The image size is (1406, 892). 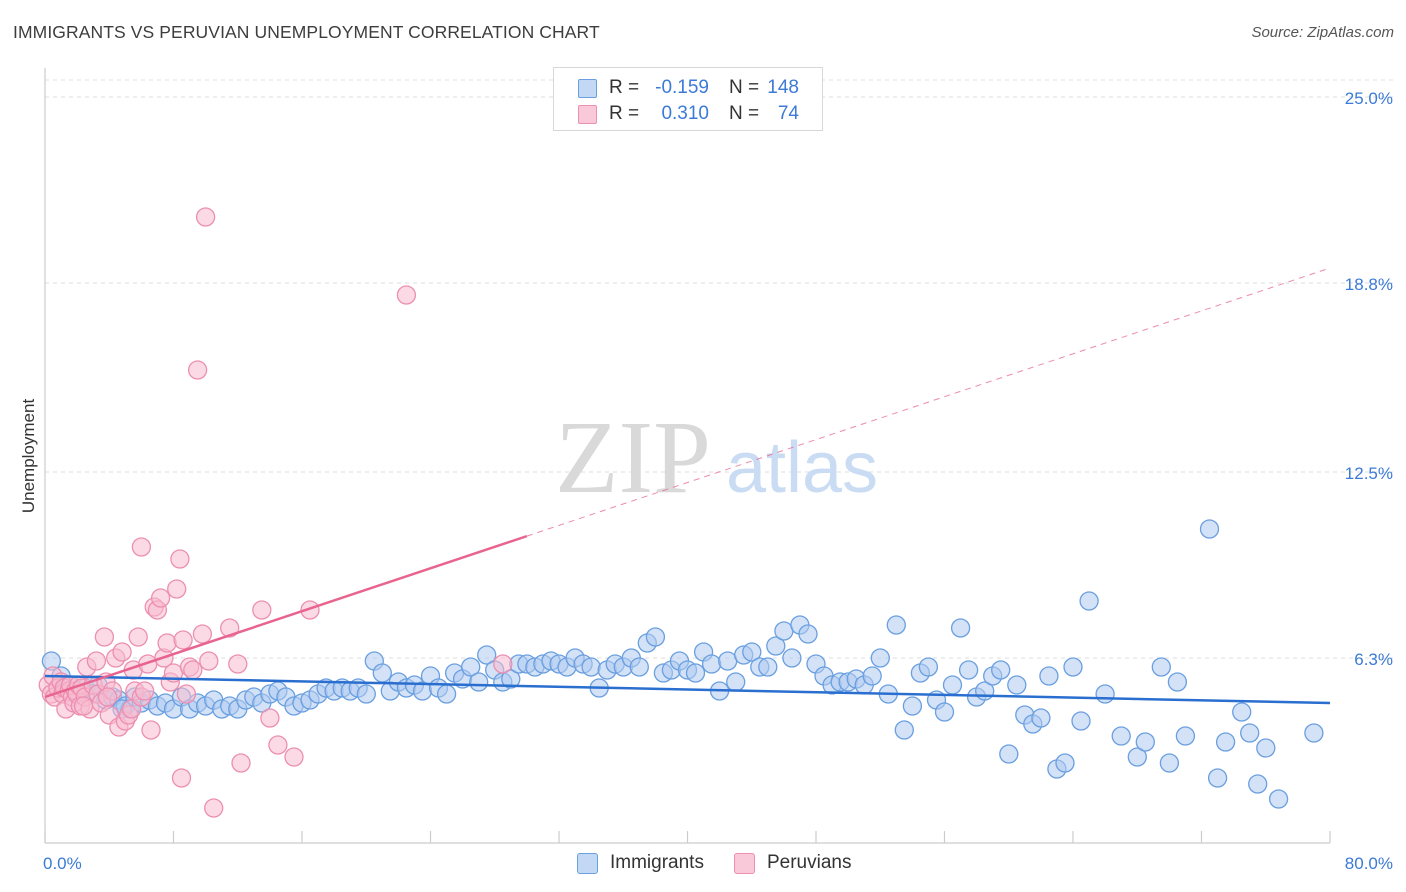 I want to click on x-tick-label-min: 0.0%, so click(x=62, y=863).